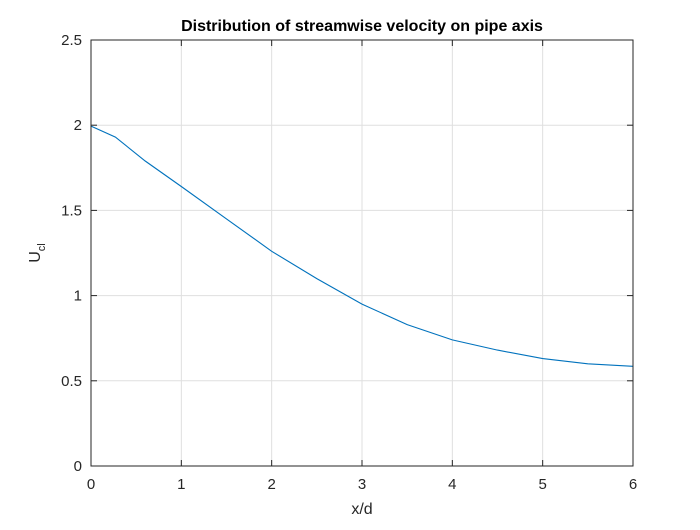  What do you see at coordinates (271, 484) in the screenshot?
I see `x-tick-label: 2` at bounding box center [271, 484].